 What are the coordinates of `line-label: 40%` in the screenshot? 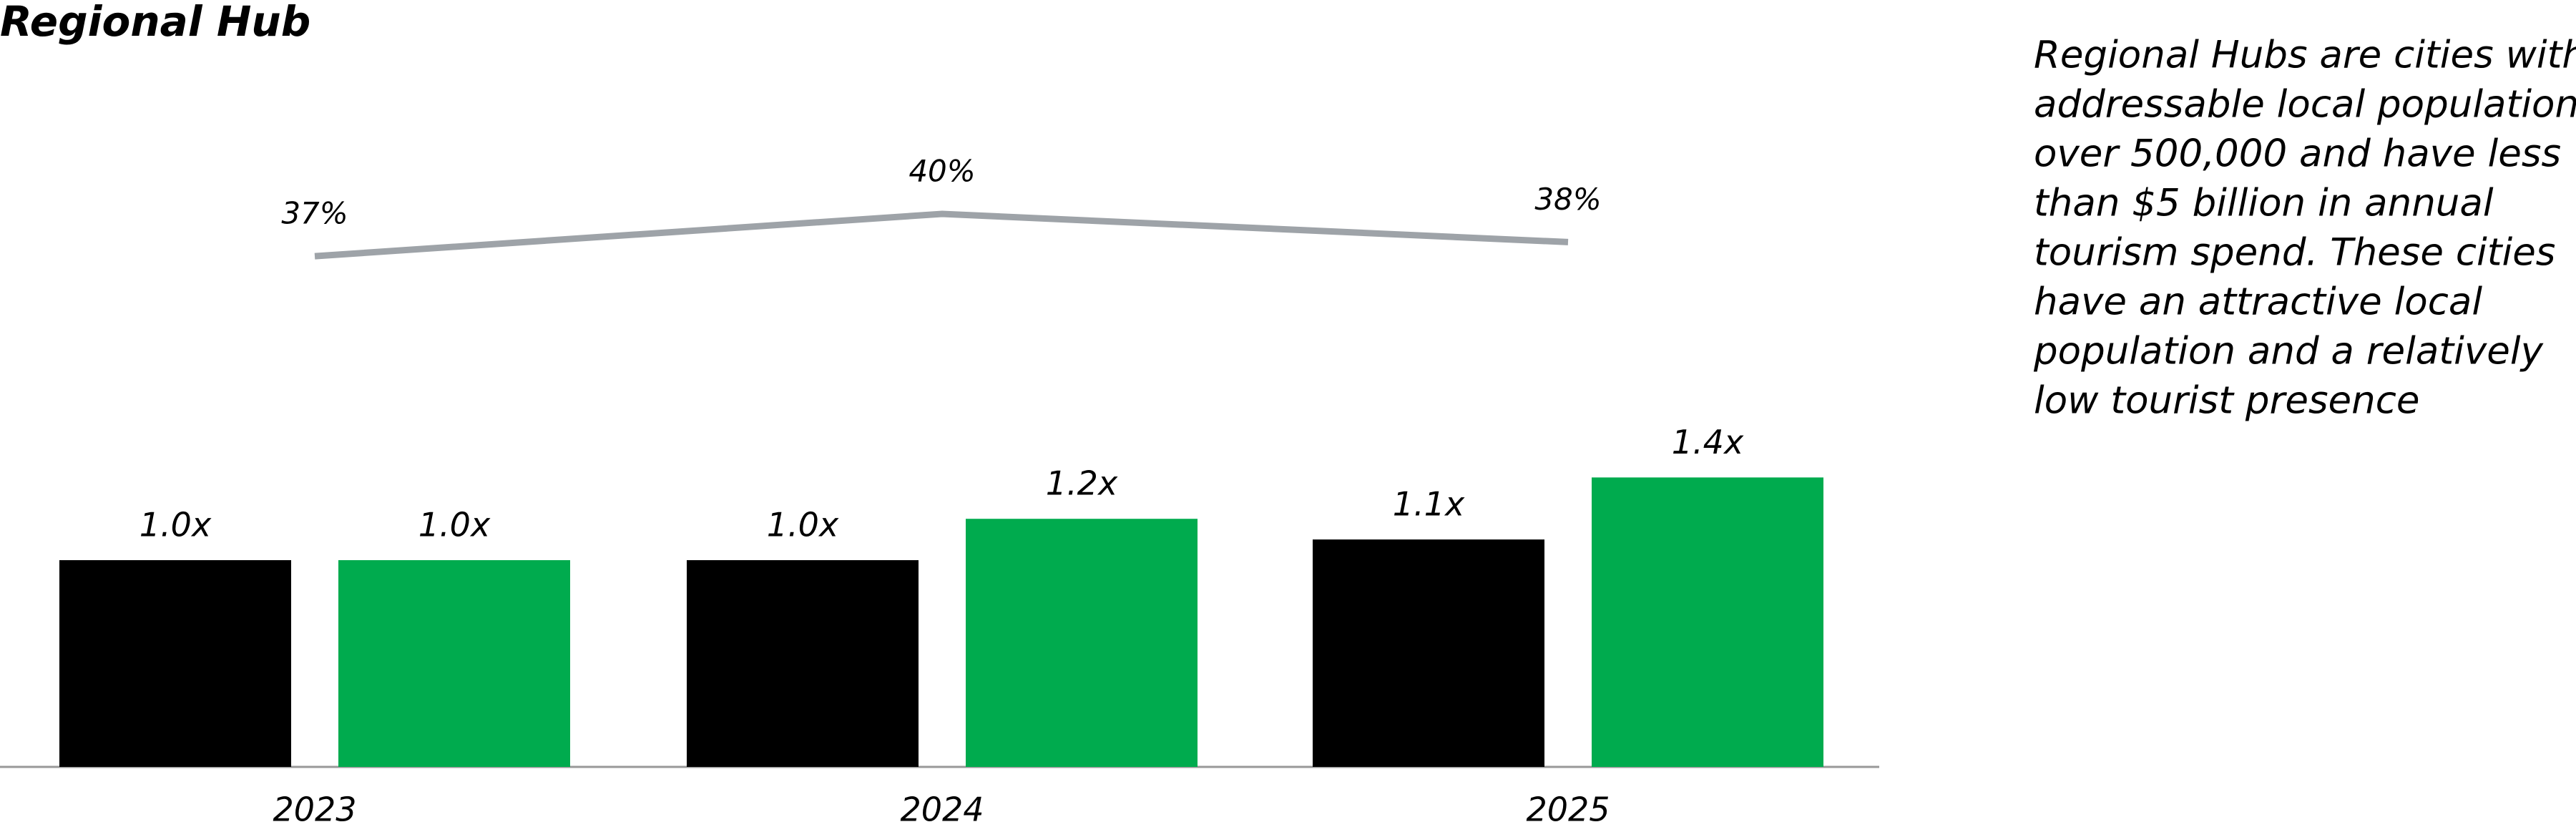 It's located at (942, 172).